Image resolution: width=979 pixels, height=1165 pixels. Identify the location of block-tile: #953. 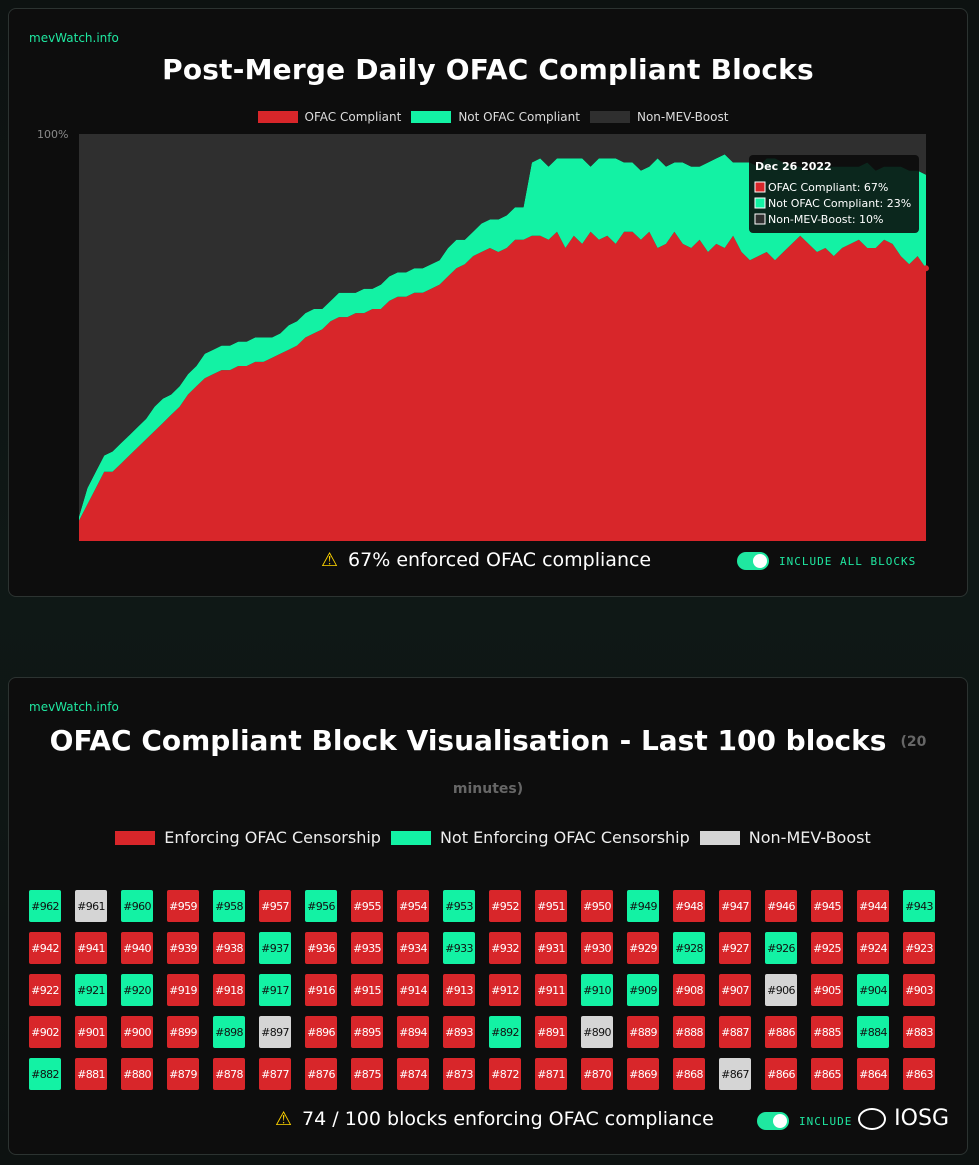
(459, 906).